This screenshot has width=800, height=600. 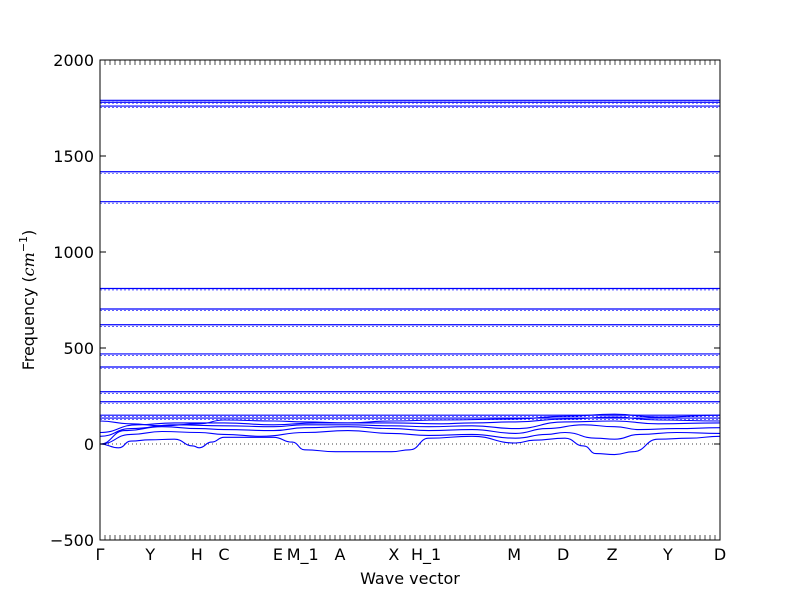 I want to click on y-tick-label: 1500, so click(x=73, y=156).